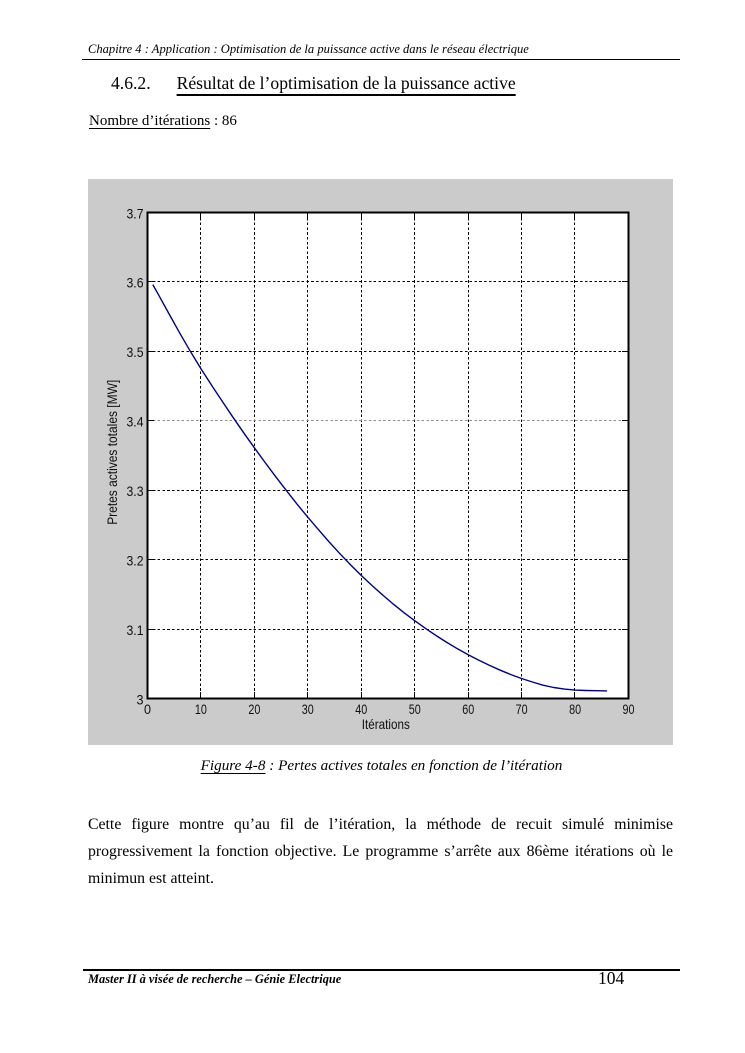 This screenshot has height=1053, width=745. I want to click on svg-text: 80, so click(575, 709).